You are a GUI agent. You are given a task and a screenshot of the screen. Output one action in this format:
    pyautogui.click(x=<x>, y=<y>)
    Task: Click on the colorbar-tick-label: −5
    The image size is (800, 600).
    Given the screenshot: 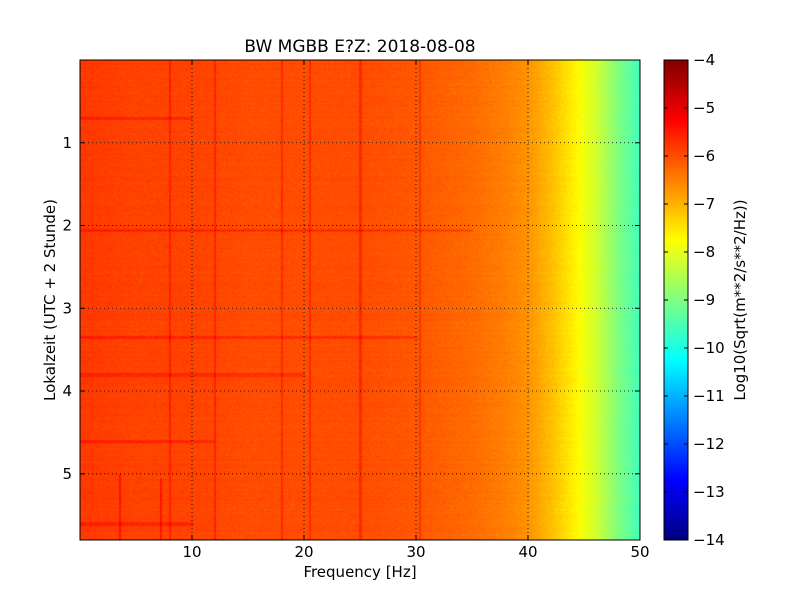 What is the action you would take?
    pyautogui.click(x=704, y=108)
    